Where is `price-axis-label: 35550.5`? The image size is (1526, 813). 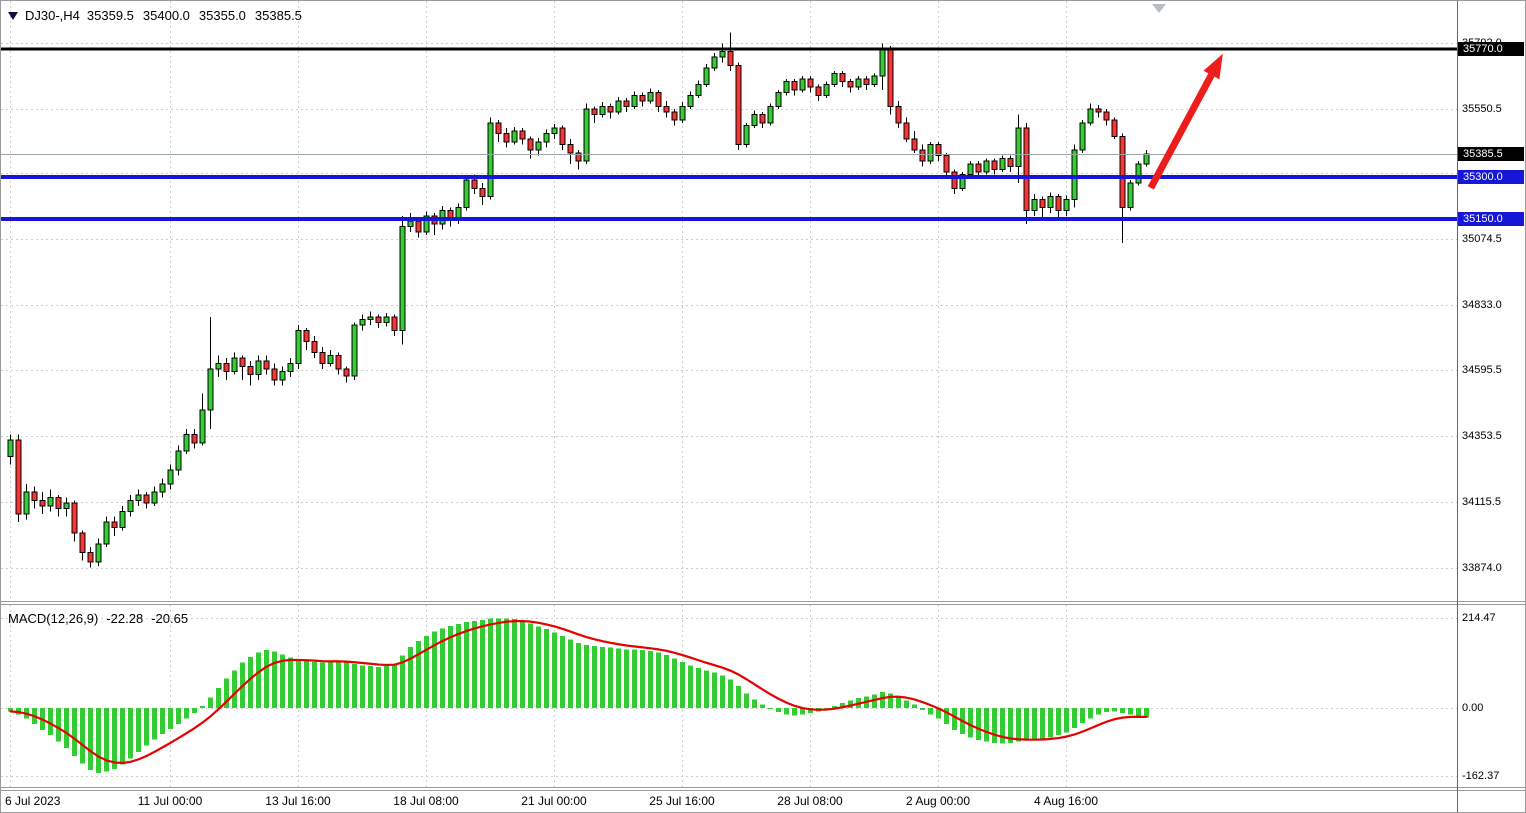
price-axis-label: 35550.5 is located at coordinates (1482, 108).